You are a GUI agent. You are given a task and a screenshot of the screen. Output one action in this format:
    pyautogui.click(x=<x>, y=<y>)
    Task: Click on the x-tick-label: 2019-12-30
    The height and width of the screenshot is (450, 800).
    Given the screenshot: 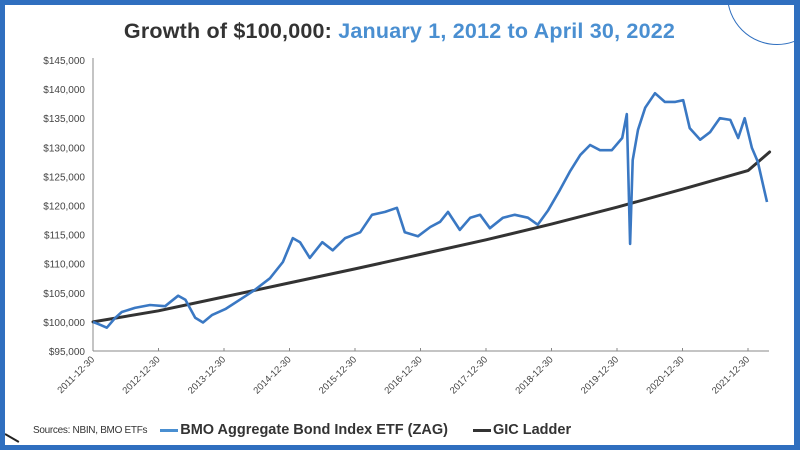 What is the action you would take?
    pyautogui.click(x=600, y=375)
    